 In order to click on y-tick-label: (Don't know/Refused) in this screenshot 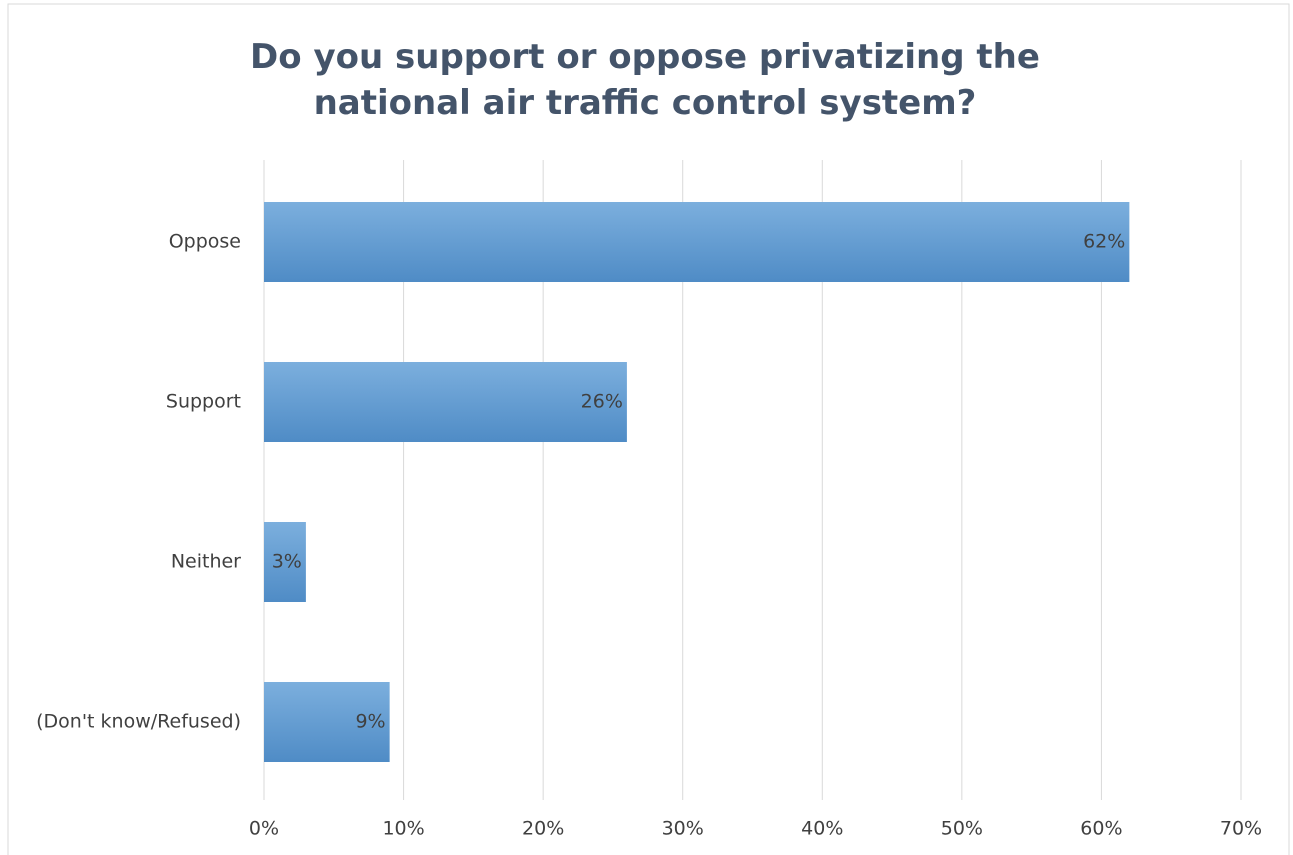, I will do `click(138, 722)`.